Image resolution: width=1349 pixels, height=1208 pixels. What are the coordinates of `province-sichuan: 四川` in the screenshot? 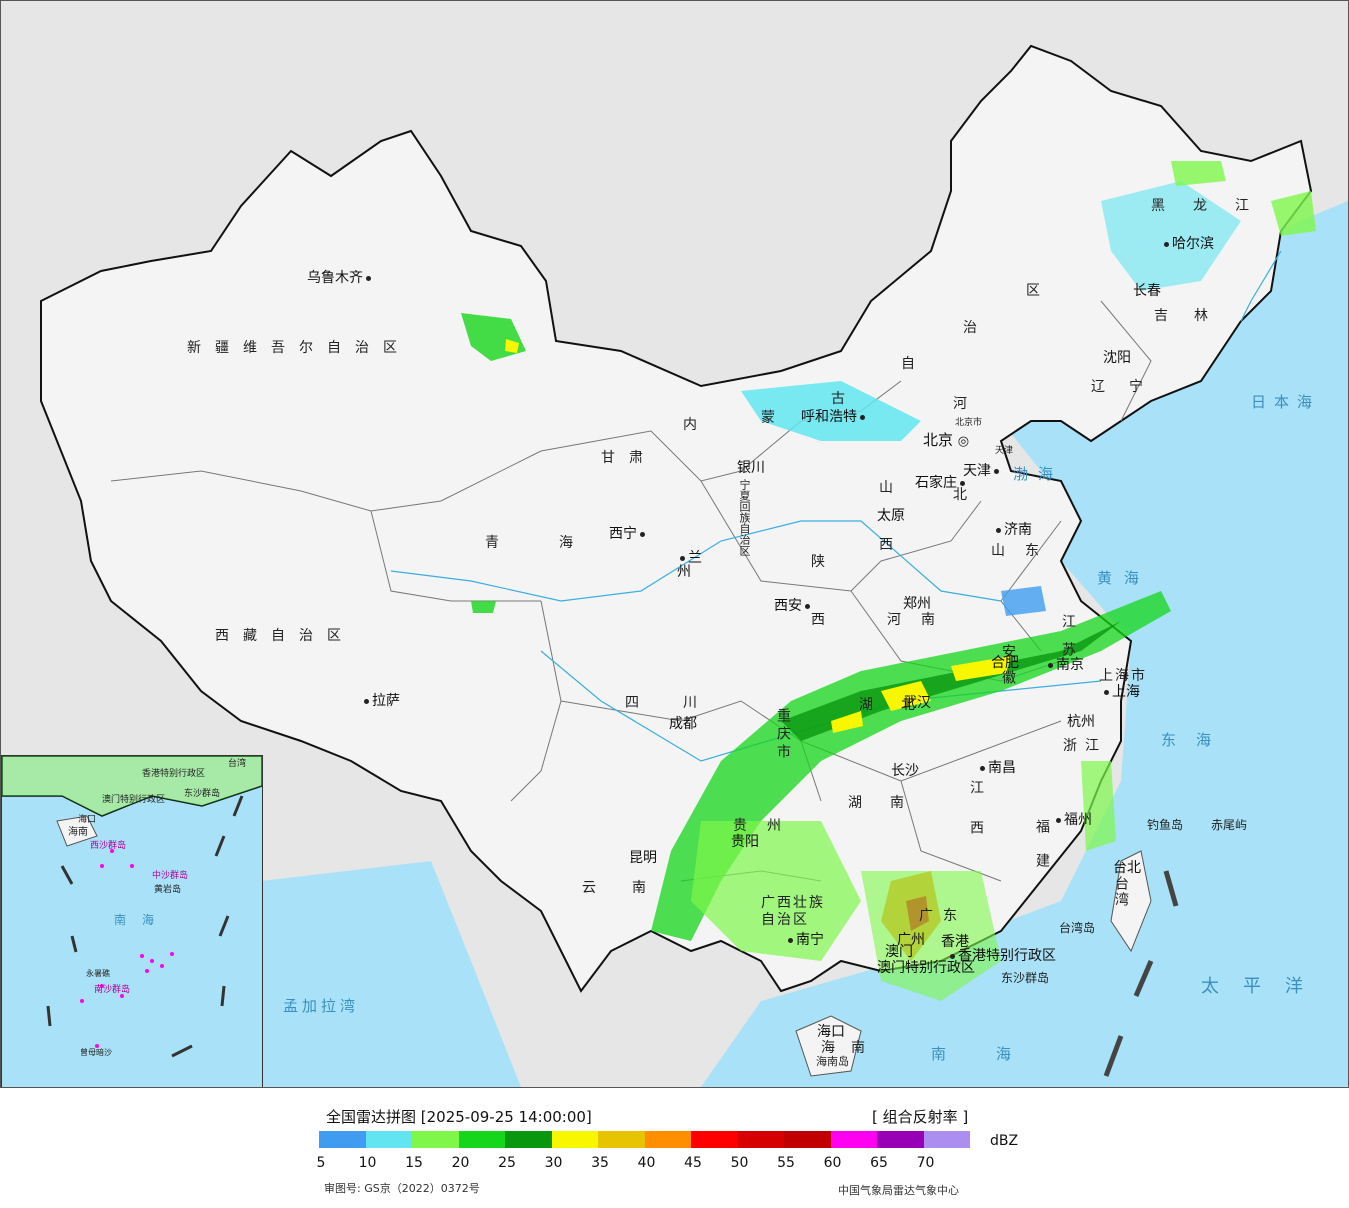 It's located at (683, 703).